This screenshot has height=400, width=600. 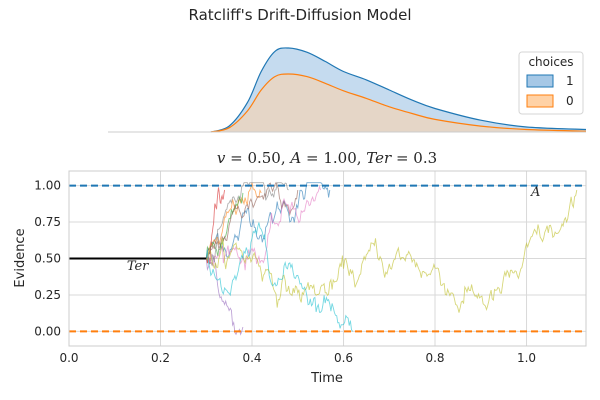 What do you see at coordinates (68, 358) in the screenshot?
I see `x-tick-label: 0.0` at bounding box center [68, 358].